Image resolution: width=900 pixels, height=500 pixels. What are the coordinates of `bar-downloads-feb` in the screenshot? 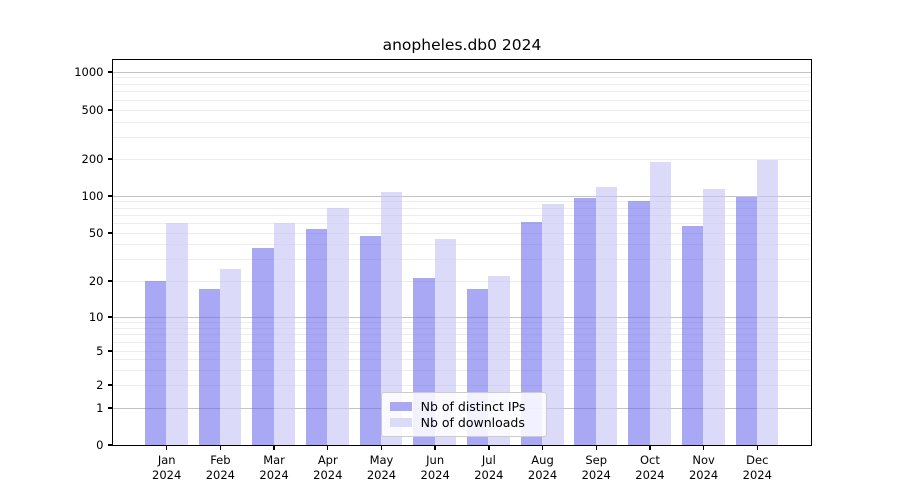 It's located at (230, 356).